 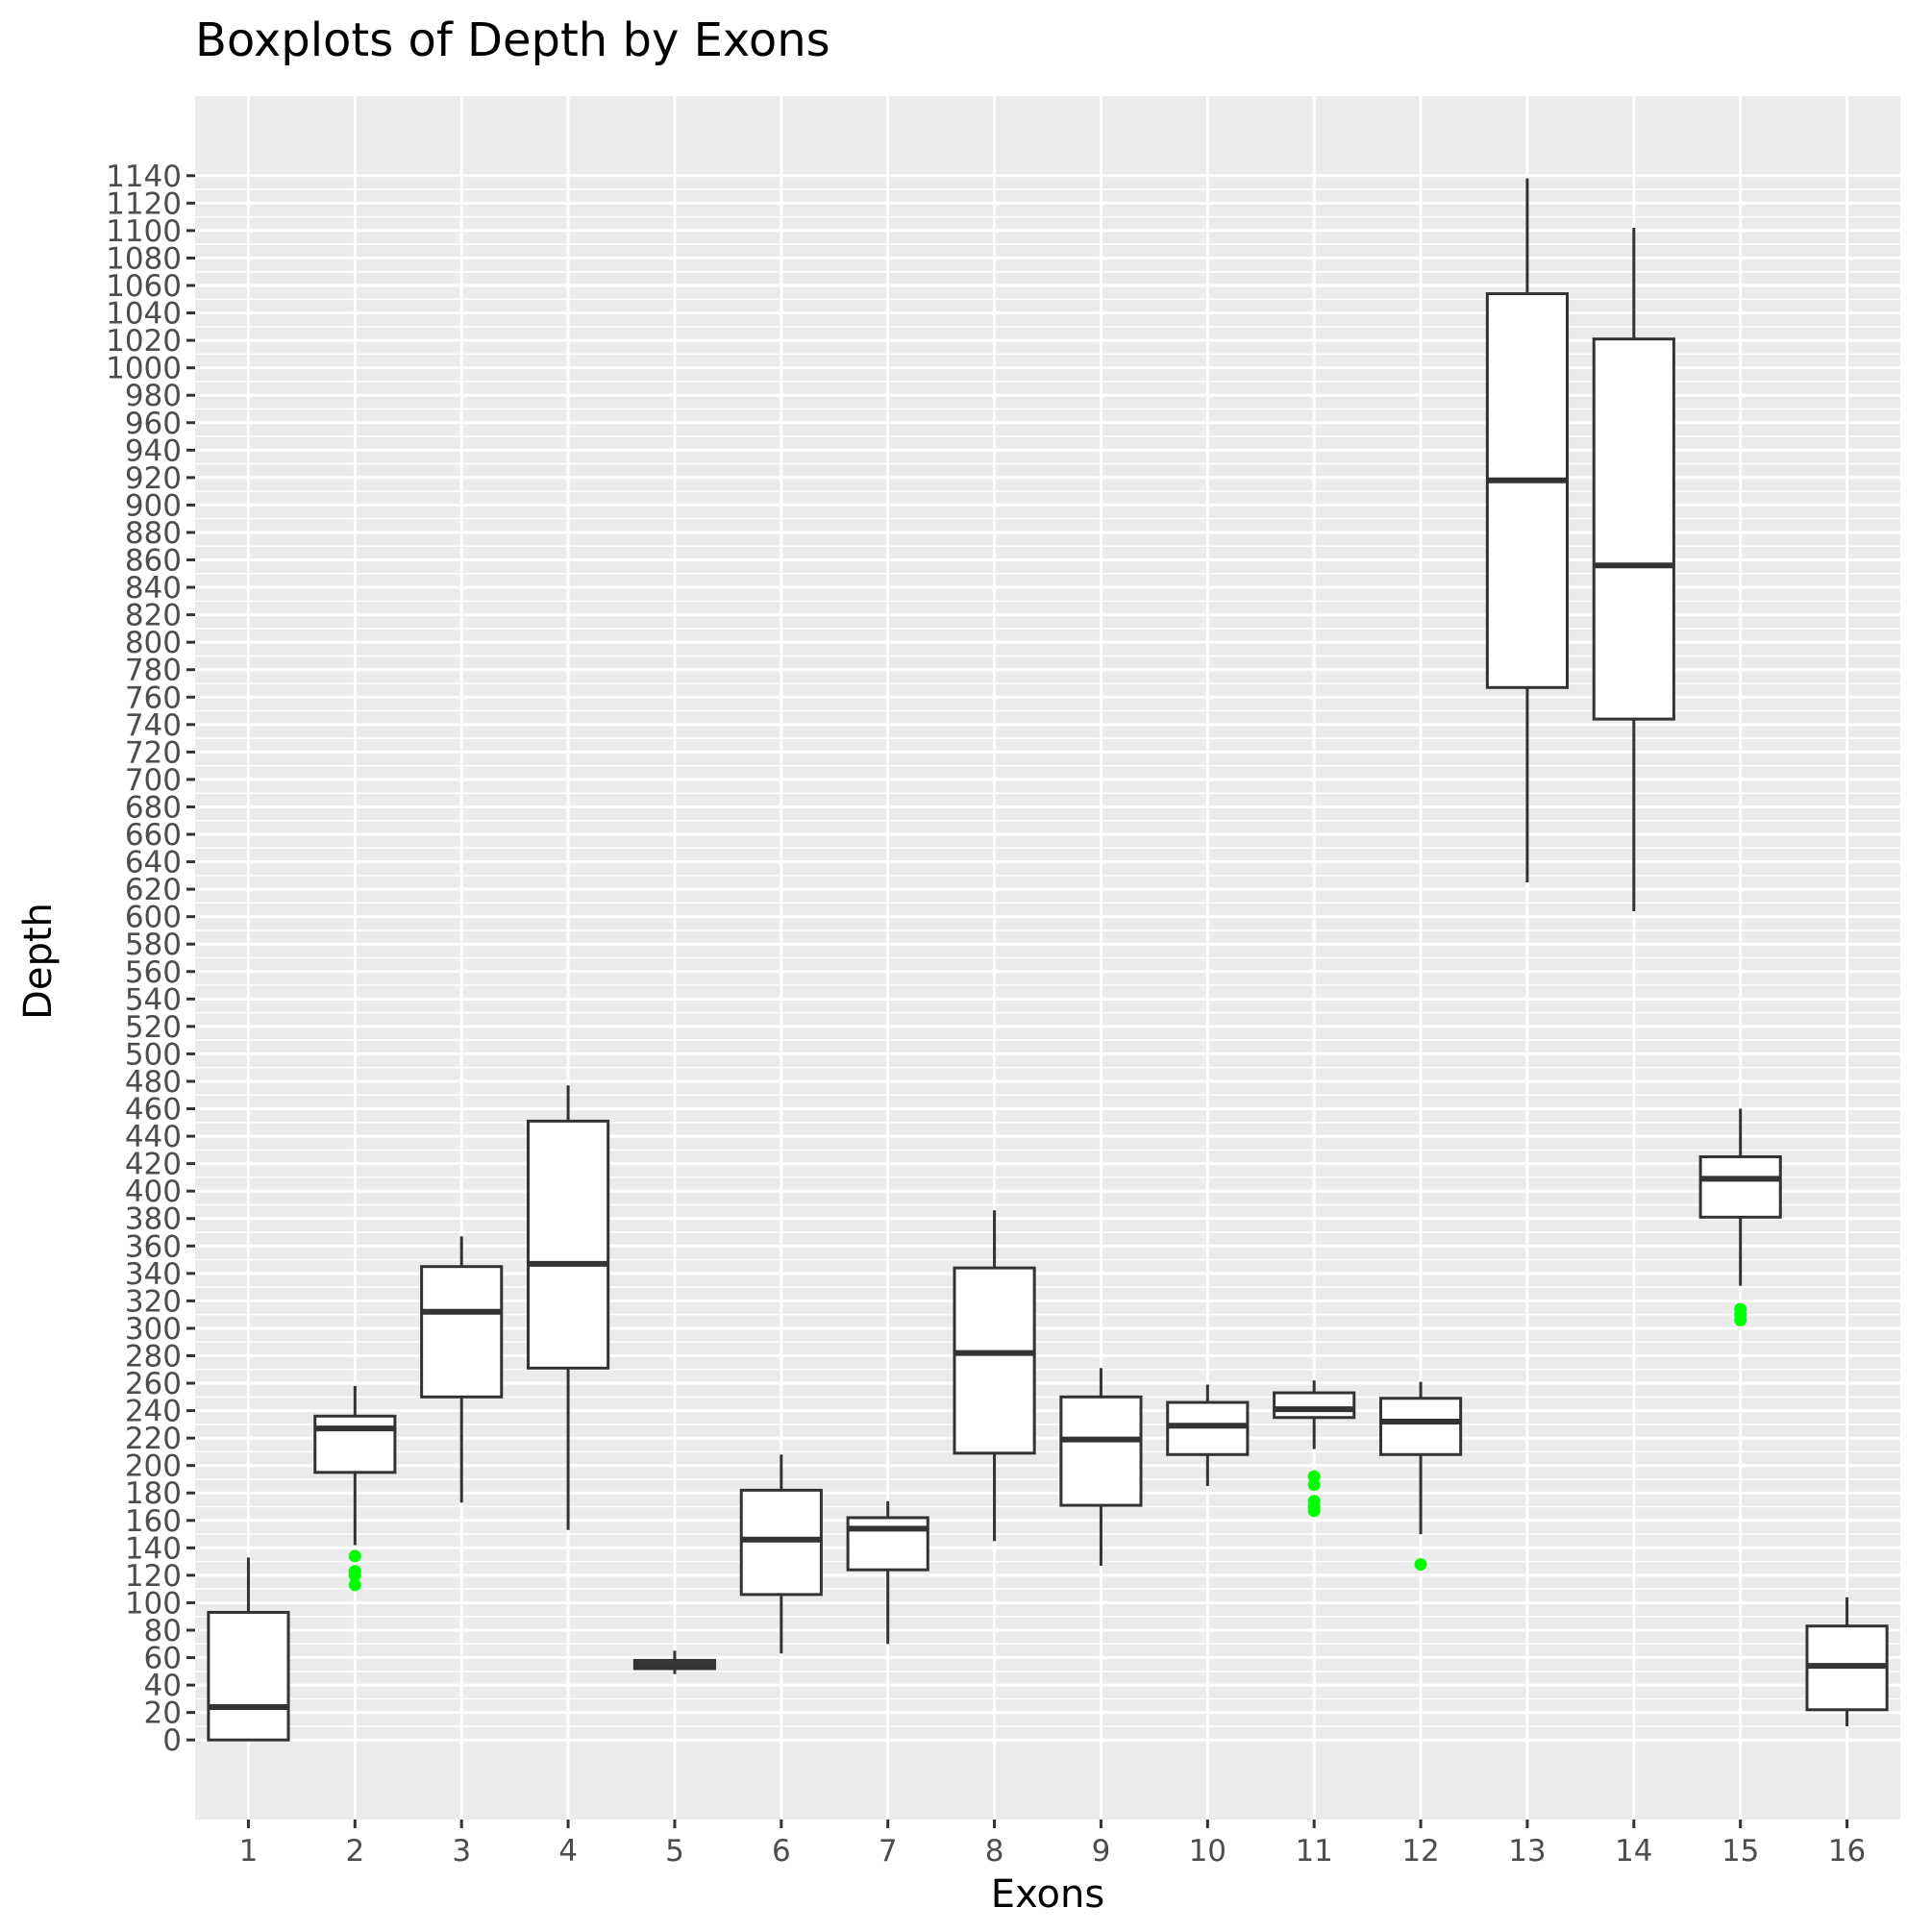 I want to click on y-tick-label: 480, so click(x=153, y=1082).